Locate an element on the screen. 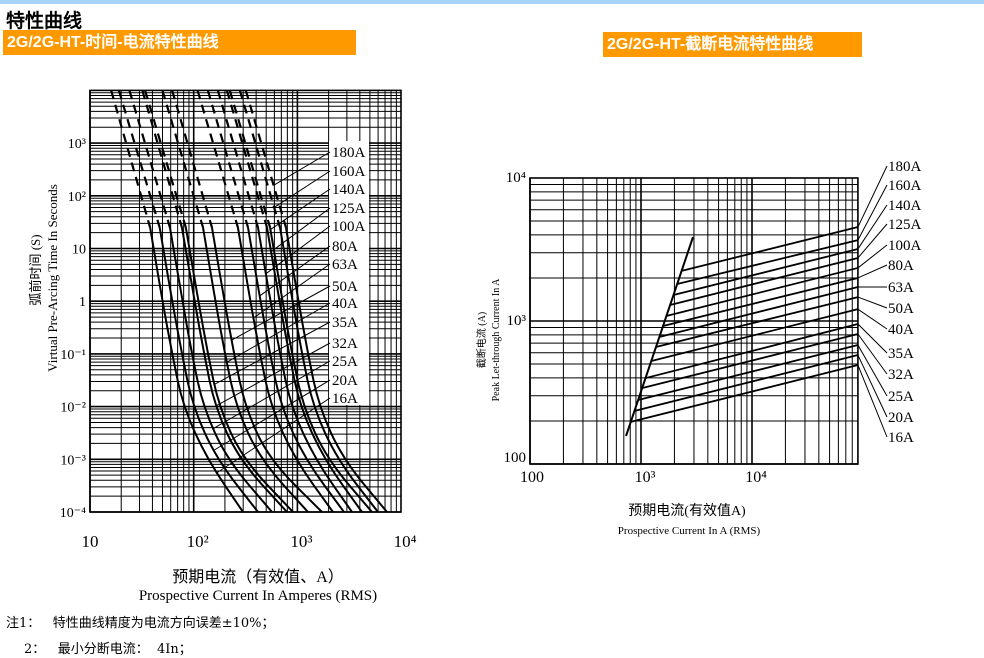  line-125A is located at coordinates (764, 281).